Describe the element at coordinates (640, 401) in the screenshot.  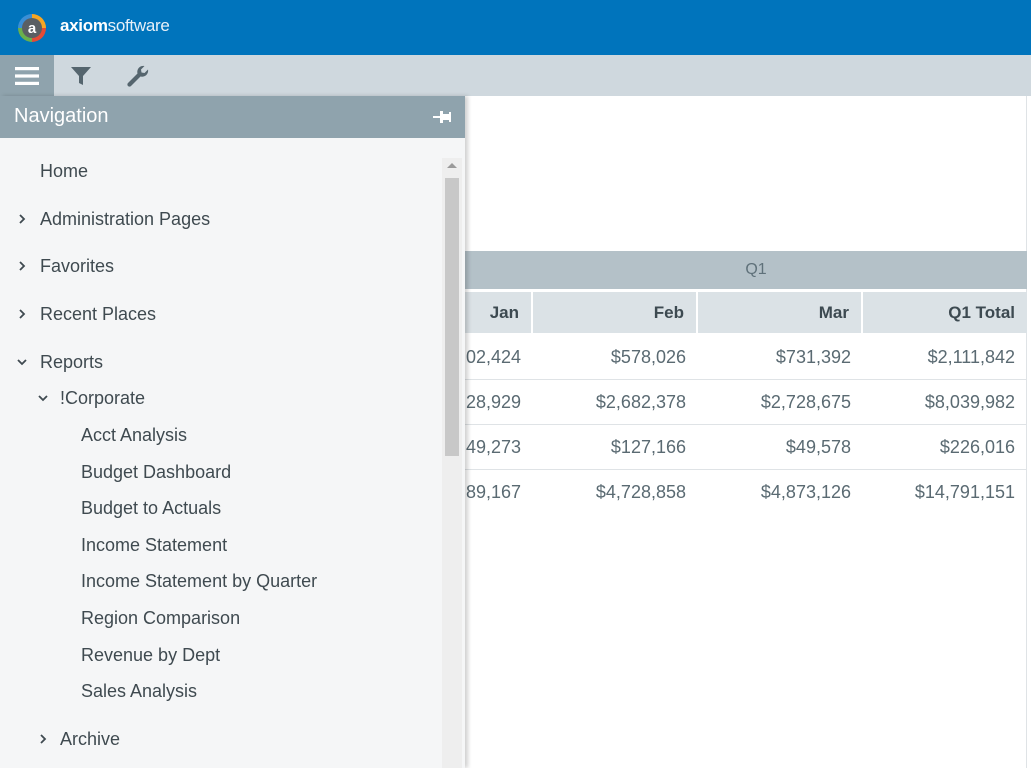
I see `cell-feb: $2,682,378` at that location.